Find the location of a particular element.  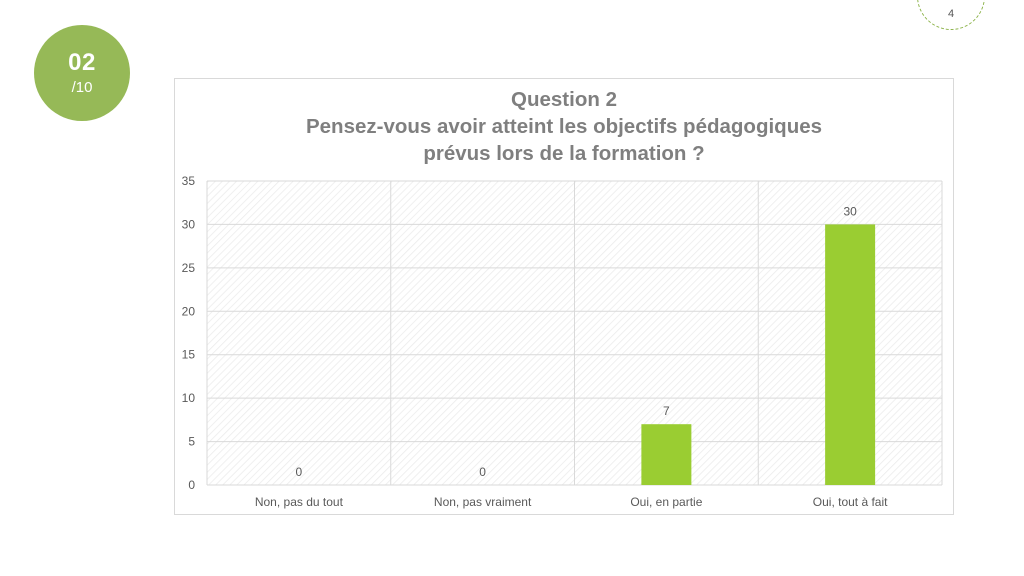

question-badge: 02 /10 is located at coordinates (82, 73).